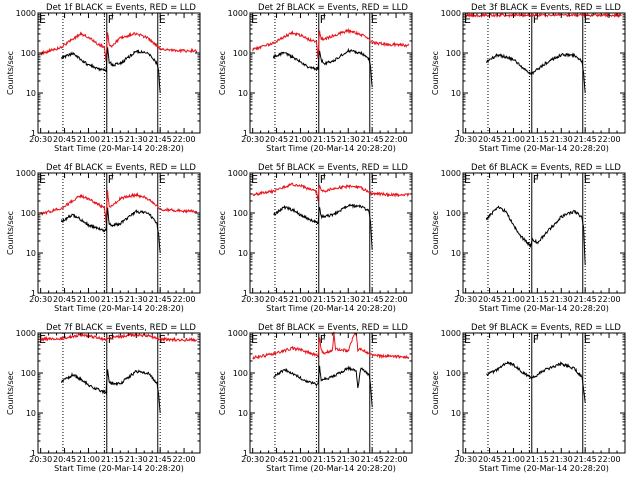 This screenshot has width=640, height=480. What do you see at coordinates (121, 328) in the screenshot?
I see `panel-title: Det 7f BLACK = Events, RED = LLD` at bounding box center [121, 328].